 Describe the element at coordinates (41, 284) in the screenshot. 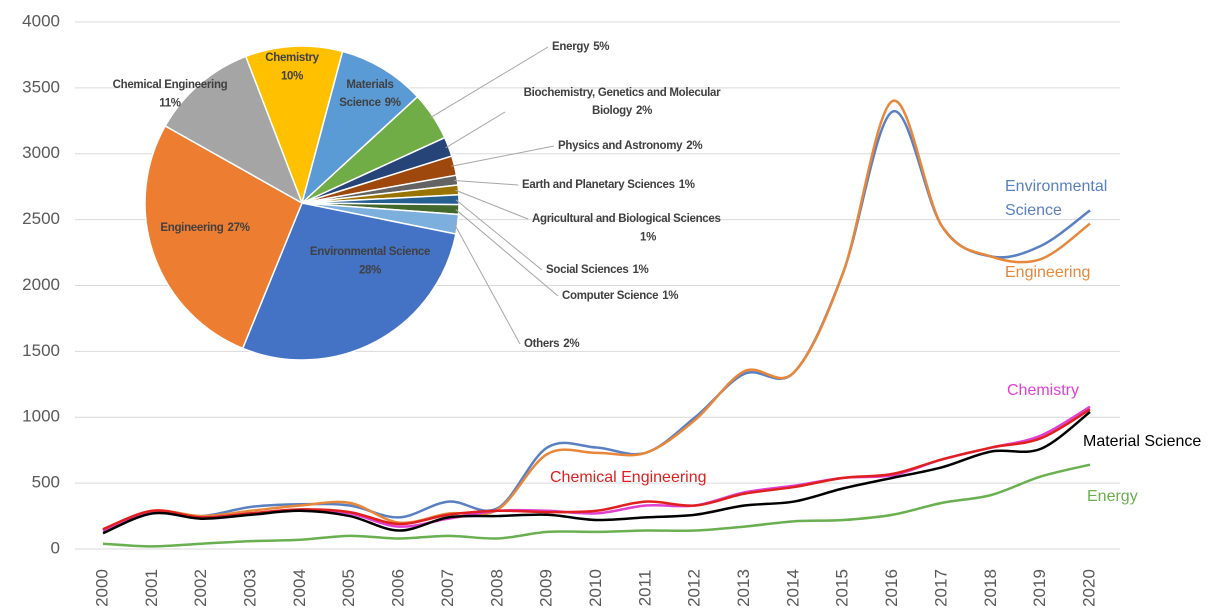

I see `y-tick-label: 2000` at that location.